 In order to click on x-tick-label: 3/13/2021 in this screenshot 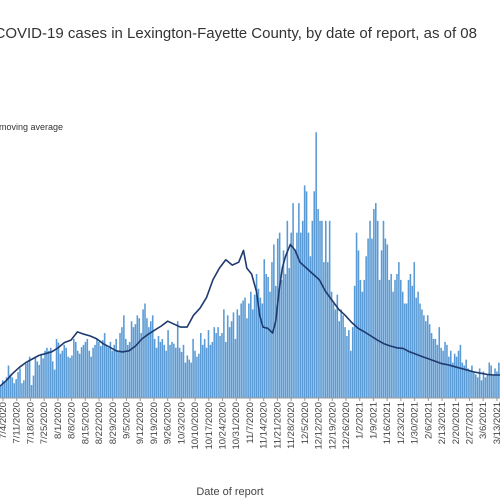, I will do `click(496, 423)`.